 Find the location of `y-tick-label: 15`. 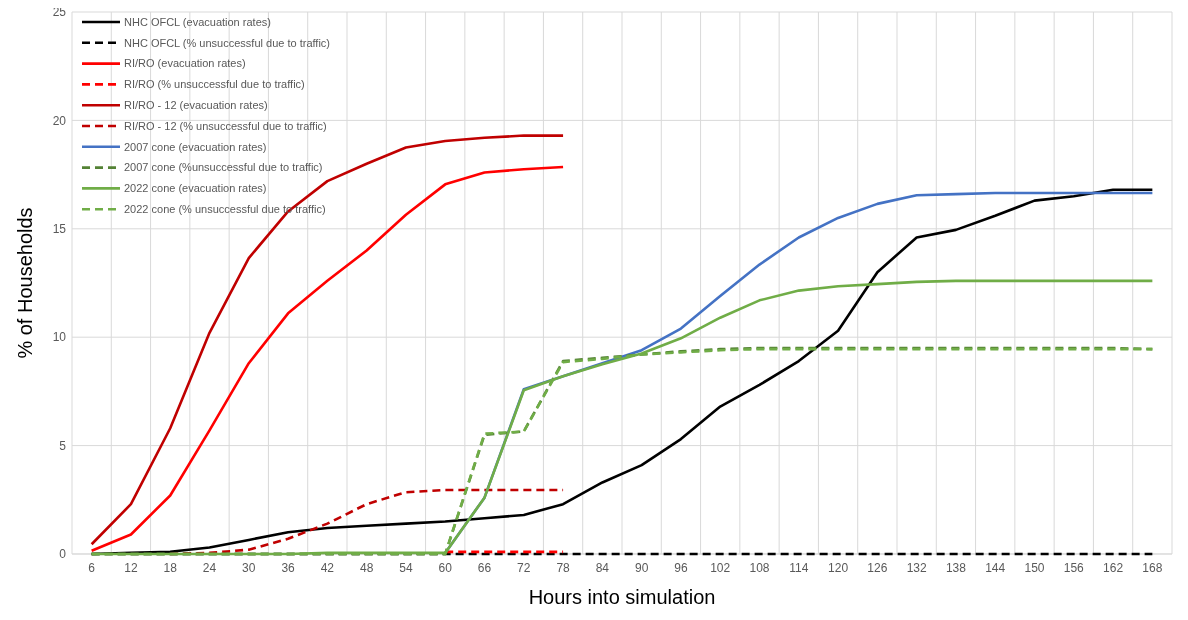

y-tick-label: 15 is located at coordinates (59, 229).